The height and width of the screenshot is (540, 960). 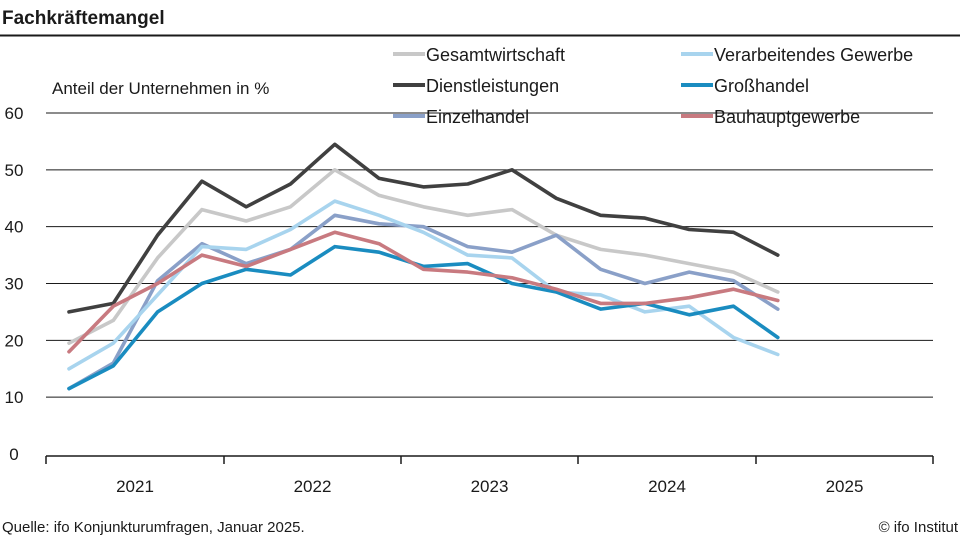 I want to click on x-tick-label: 2023, so click(x=490, y=486).